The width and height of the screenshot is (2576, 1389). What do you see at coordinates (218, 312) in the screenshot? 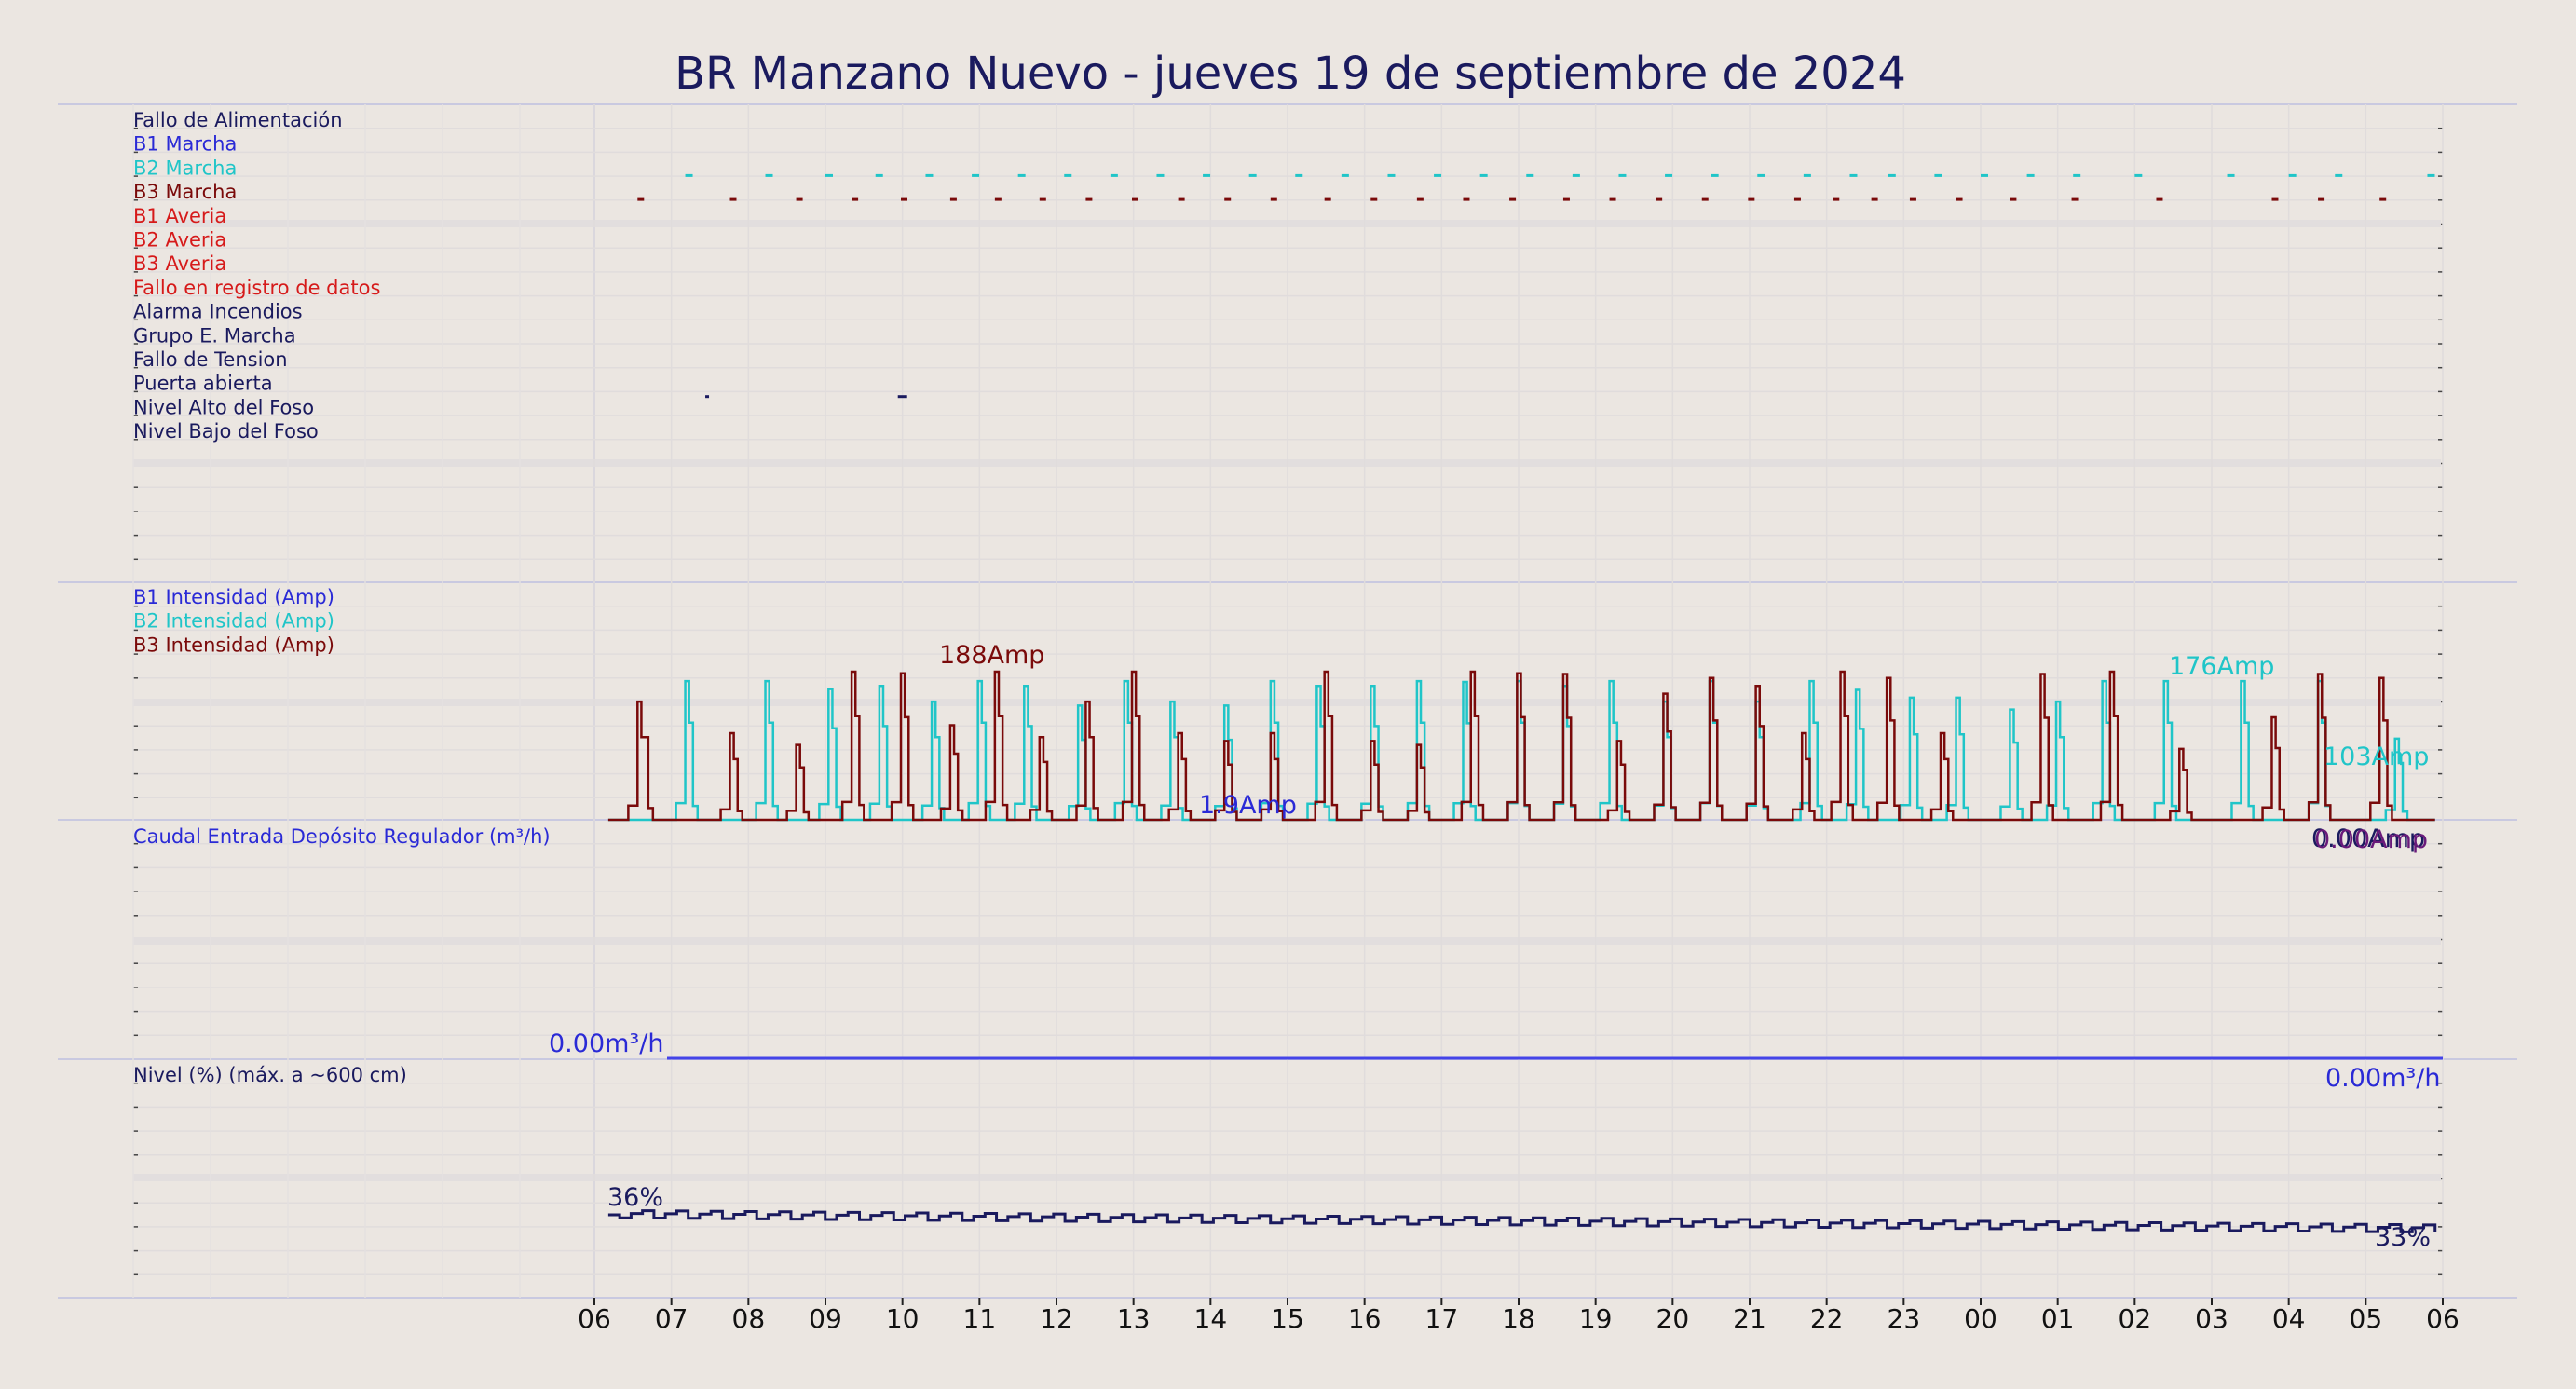
I see `status-label: Alarma Incendios` at bounding box center [218, 312].